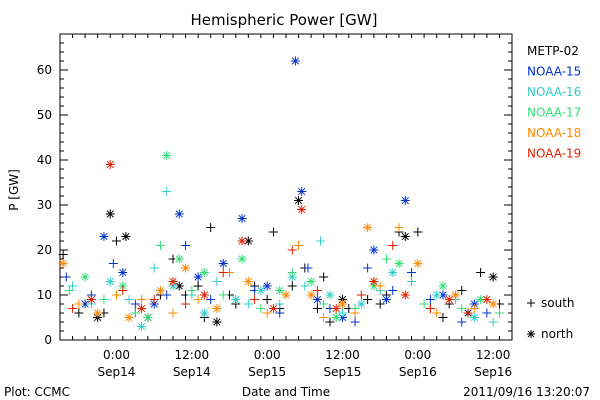 This screenshot has height=400, width=600. What do you see at coordinates (44, 115) in the screenshot?
I see `y-tick-label: 50` at bounding box center [44, 115].